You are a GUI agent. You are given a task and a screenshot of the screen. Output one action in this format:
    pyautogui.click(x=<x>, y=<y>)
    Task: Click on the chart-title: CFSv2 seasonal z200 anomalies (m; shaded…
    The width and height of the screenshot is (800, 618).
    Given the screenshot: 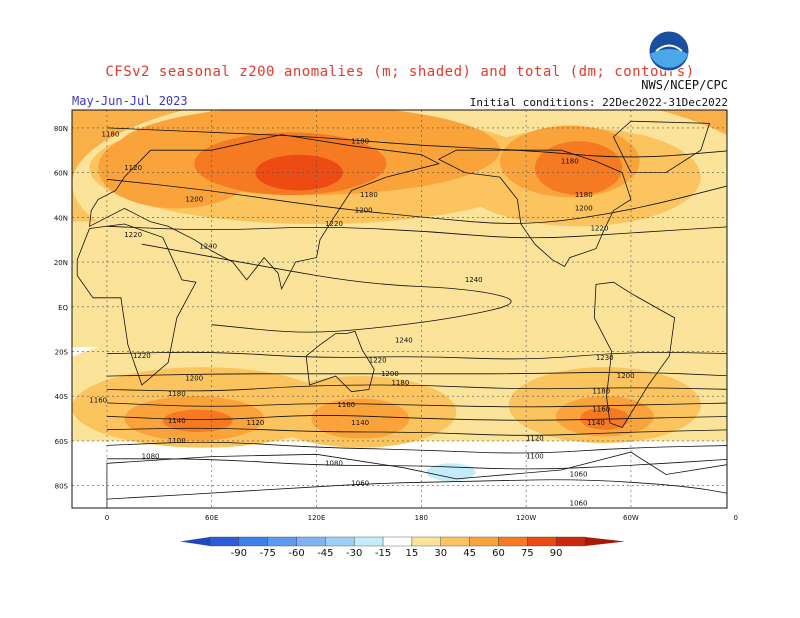 What is the action you would take?
    pyautogui.click(x=400, y=72)
    